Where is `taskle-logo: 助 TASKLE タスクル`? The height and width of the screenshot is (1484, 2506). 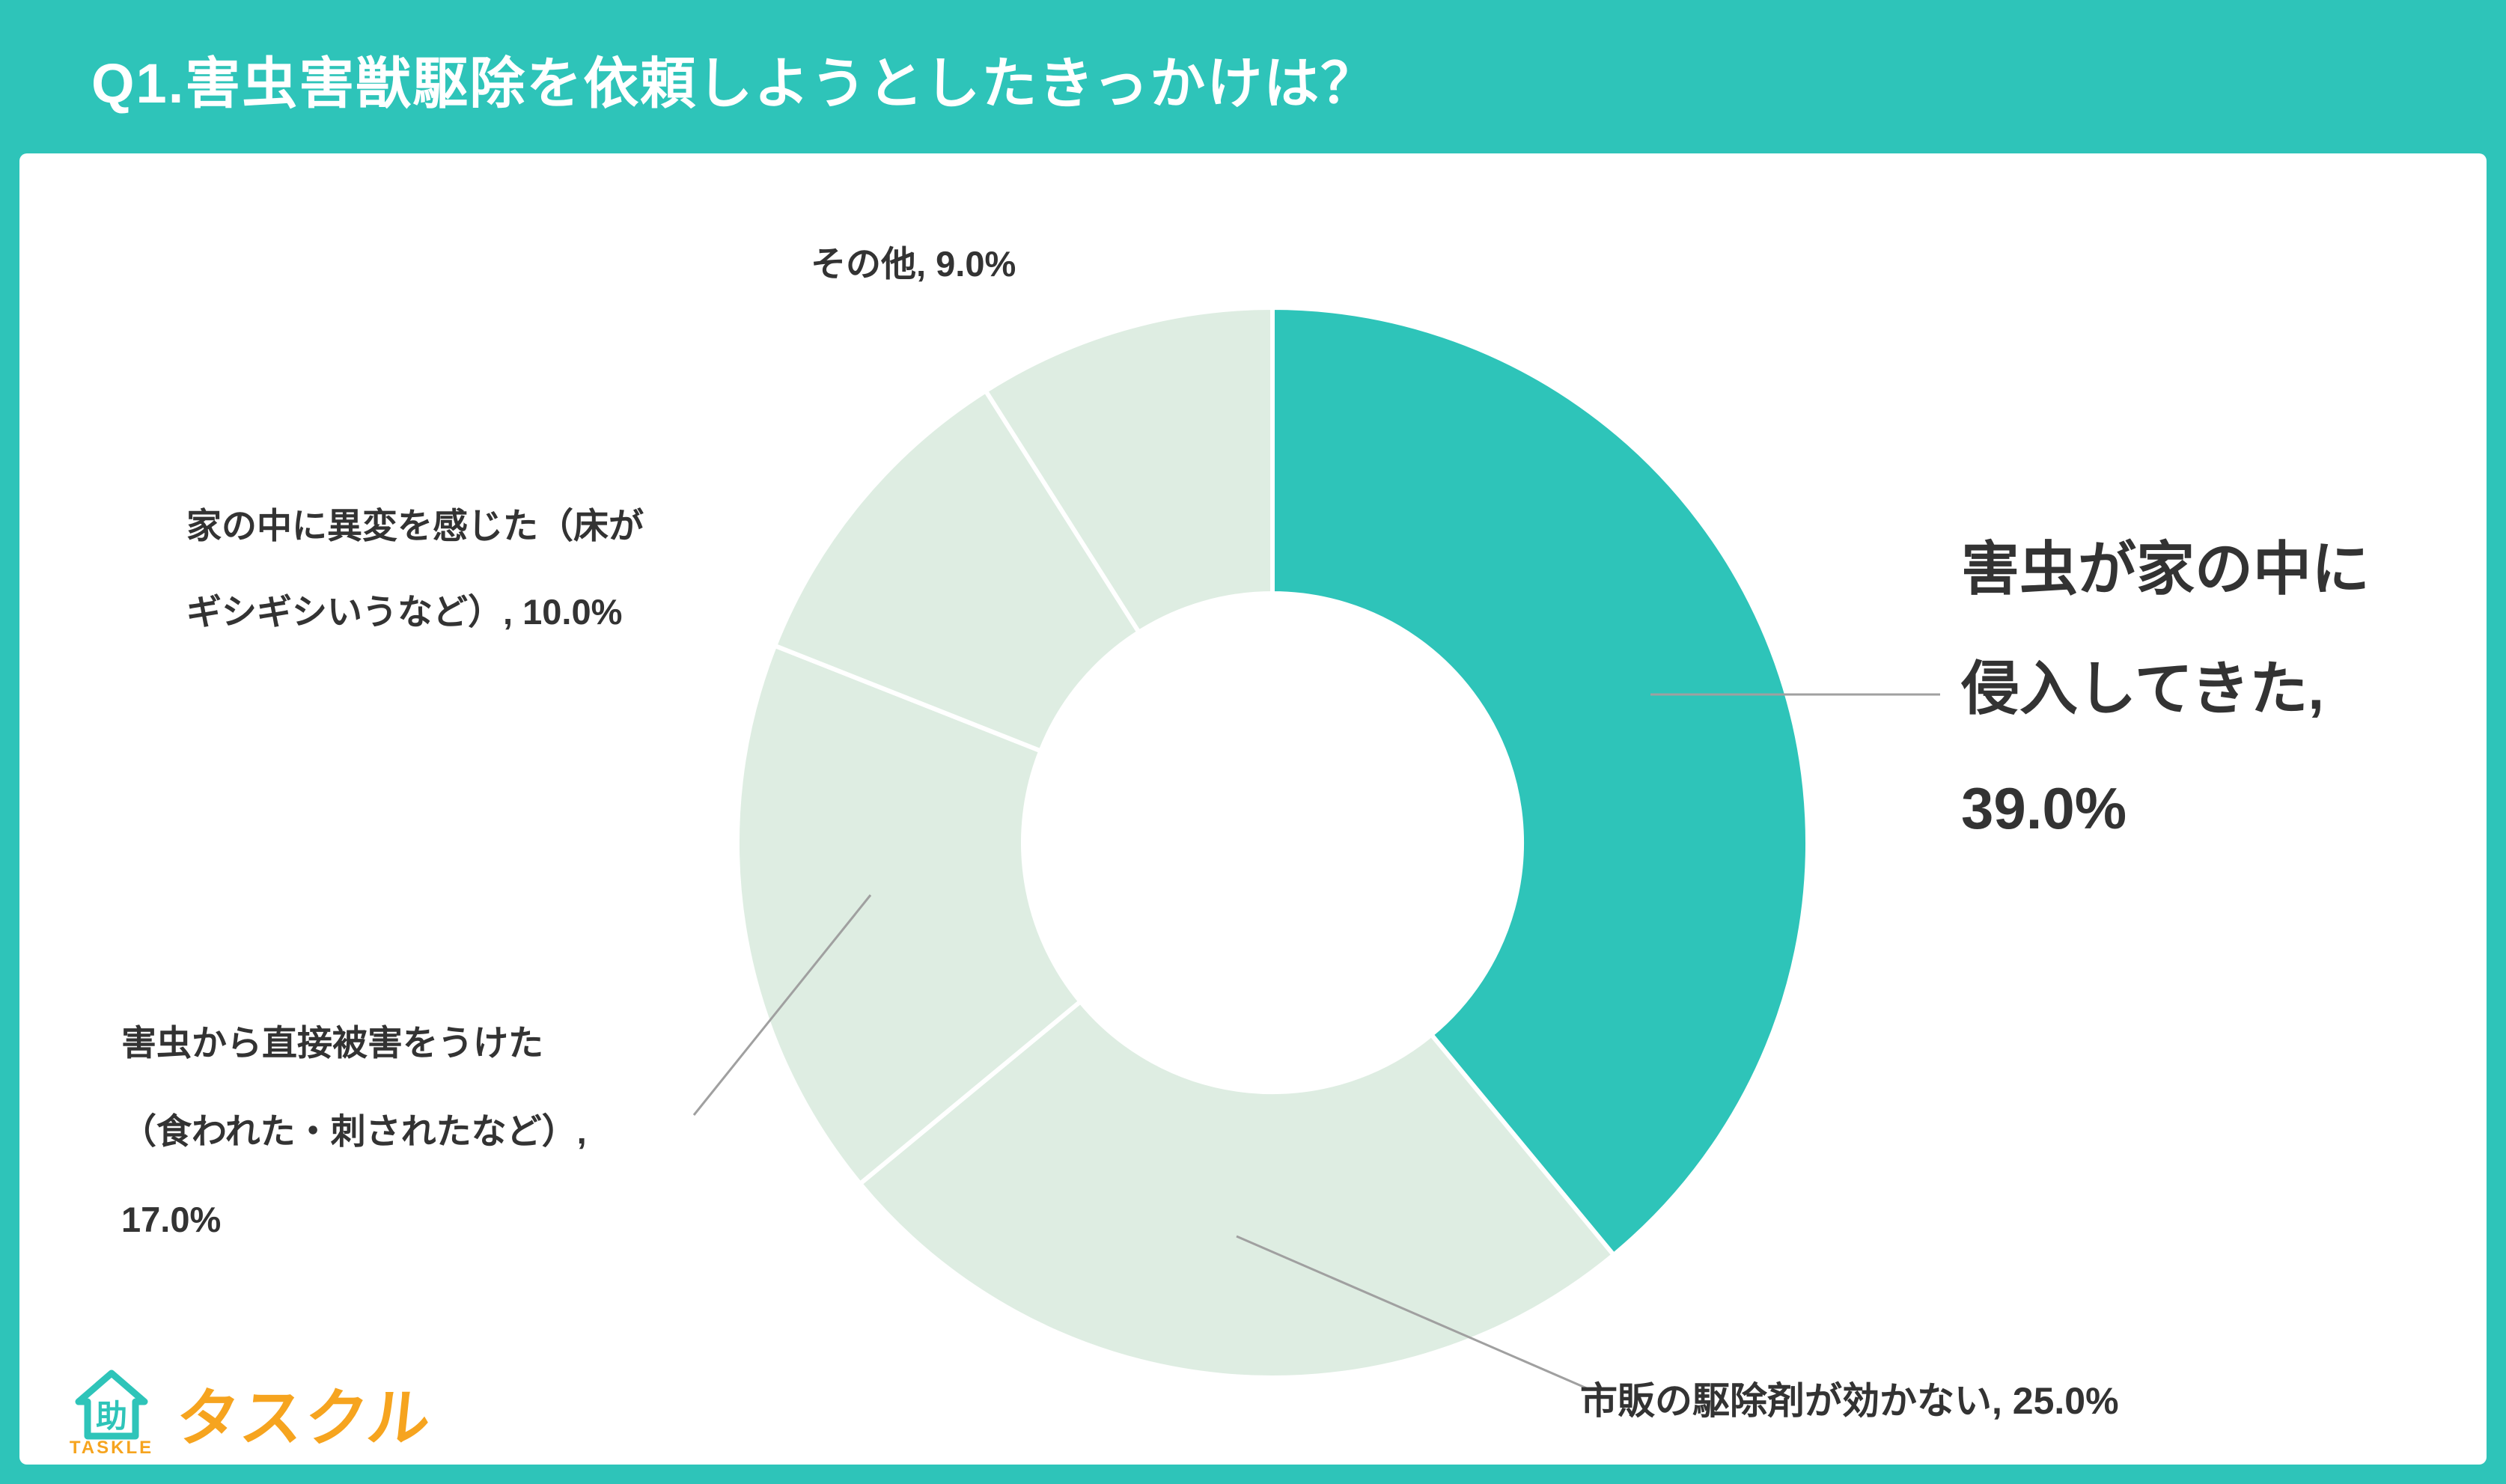
taskle-logo: 助 TASKLE タスクル is located at coordinates (252, 1413).